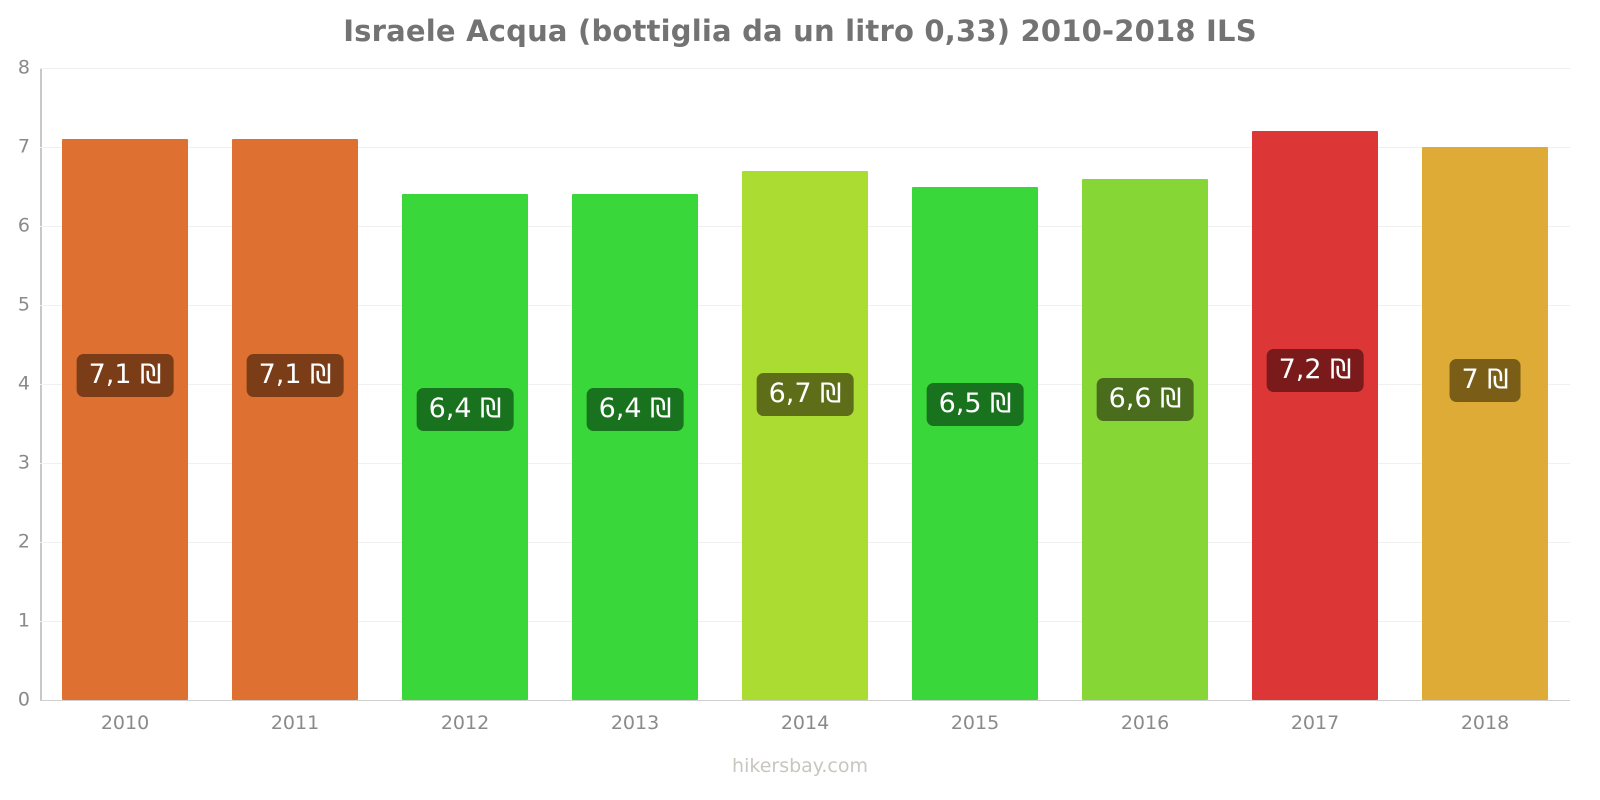 Image resolution: width=1600 pixels, height=800 pixels. I want to click on bar-value-label: 7,2 ₪, so click(1315, 371).